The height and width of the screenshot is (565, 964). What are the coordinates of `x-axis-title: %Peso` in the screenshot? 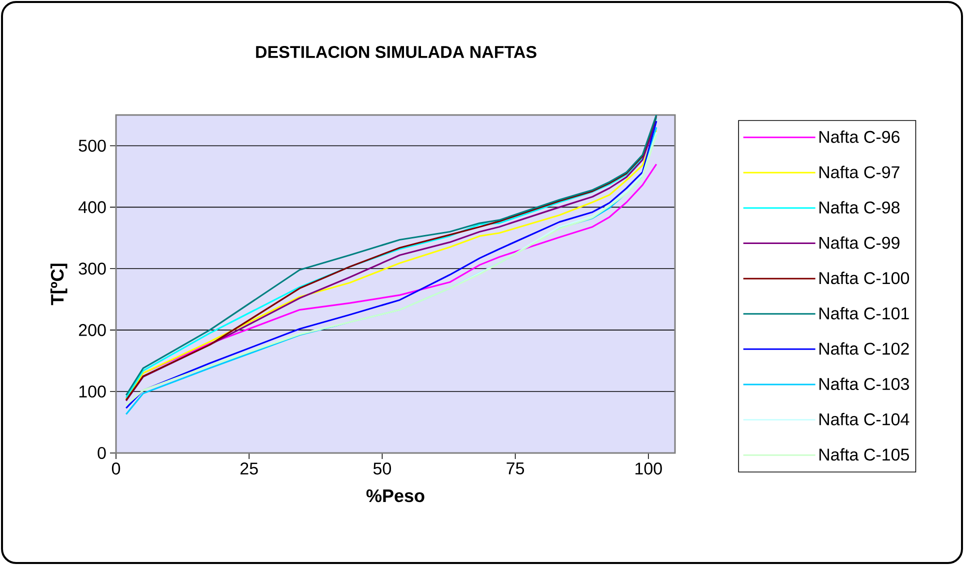 It's located at (395, 495).